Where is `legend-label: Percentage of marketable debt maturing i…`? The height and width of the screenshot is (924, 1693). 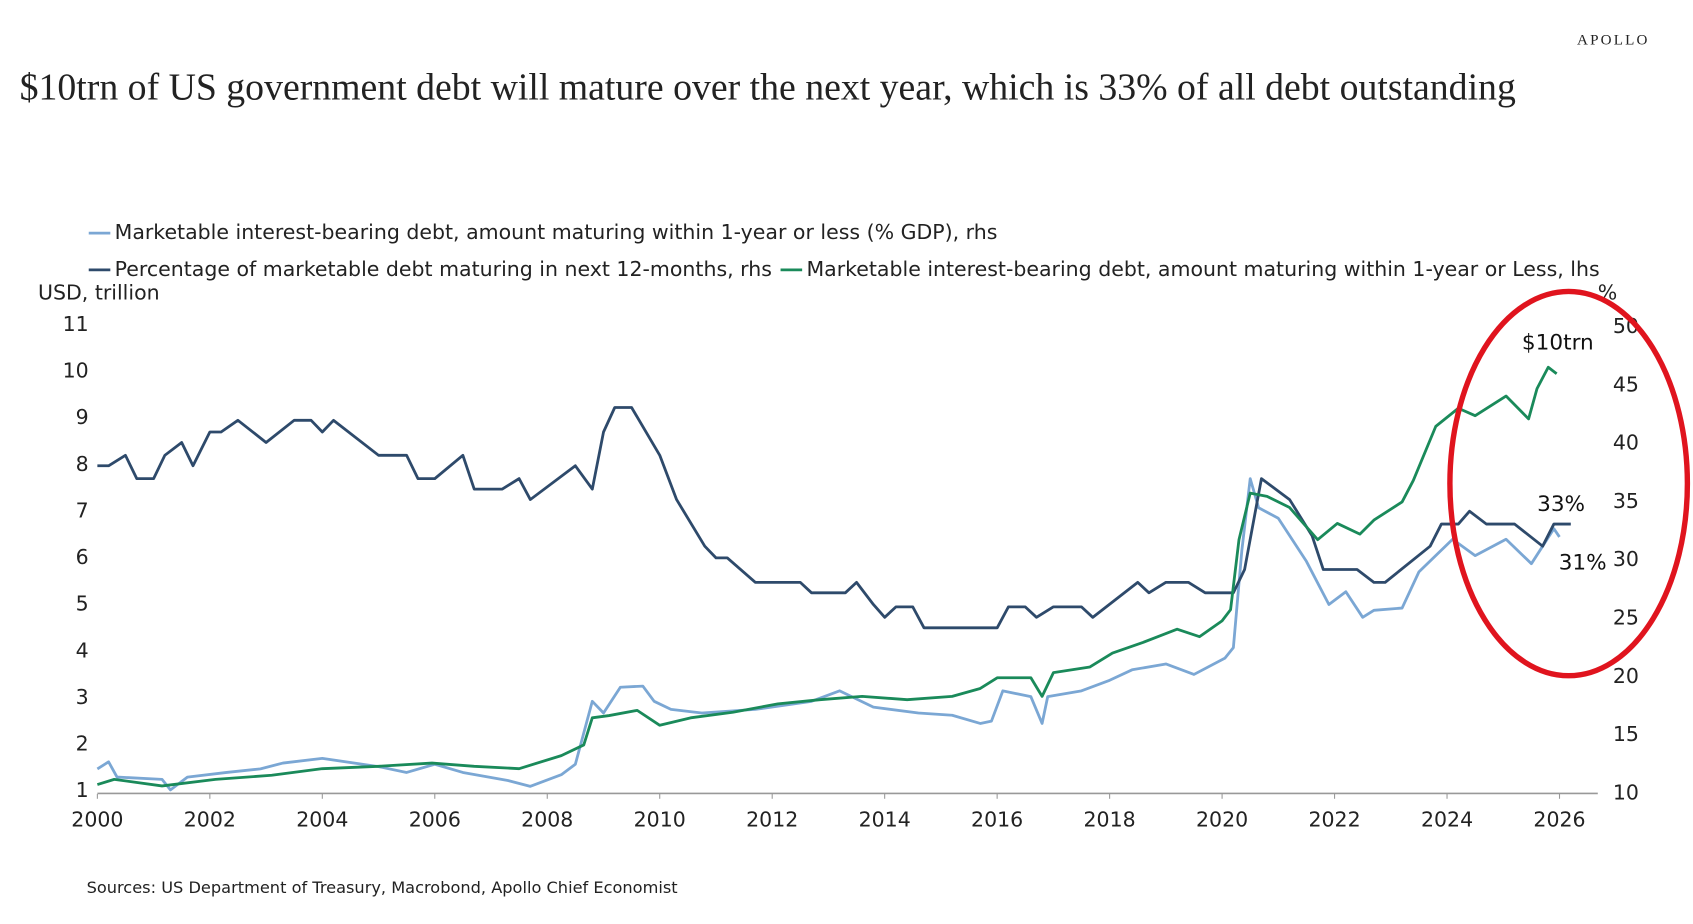 legend-label: Percentage of marketable debt maturing i… is located at coordinates (443, 269).